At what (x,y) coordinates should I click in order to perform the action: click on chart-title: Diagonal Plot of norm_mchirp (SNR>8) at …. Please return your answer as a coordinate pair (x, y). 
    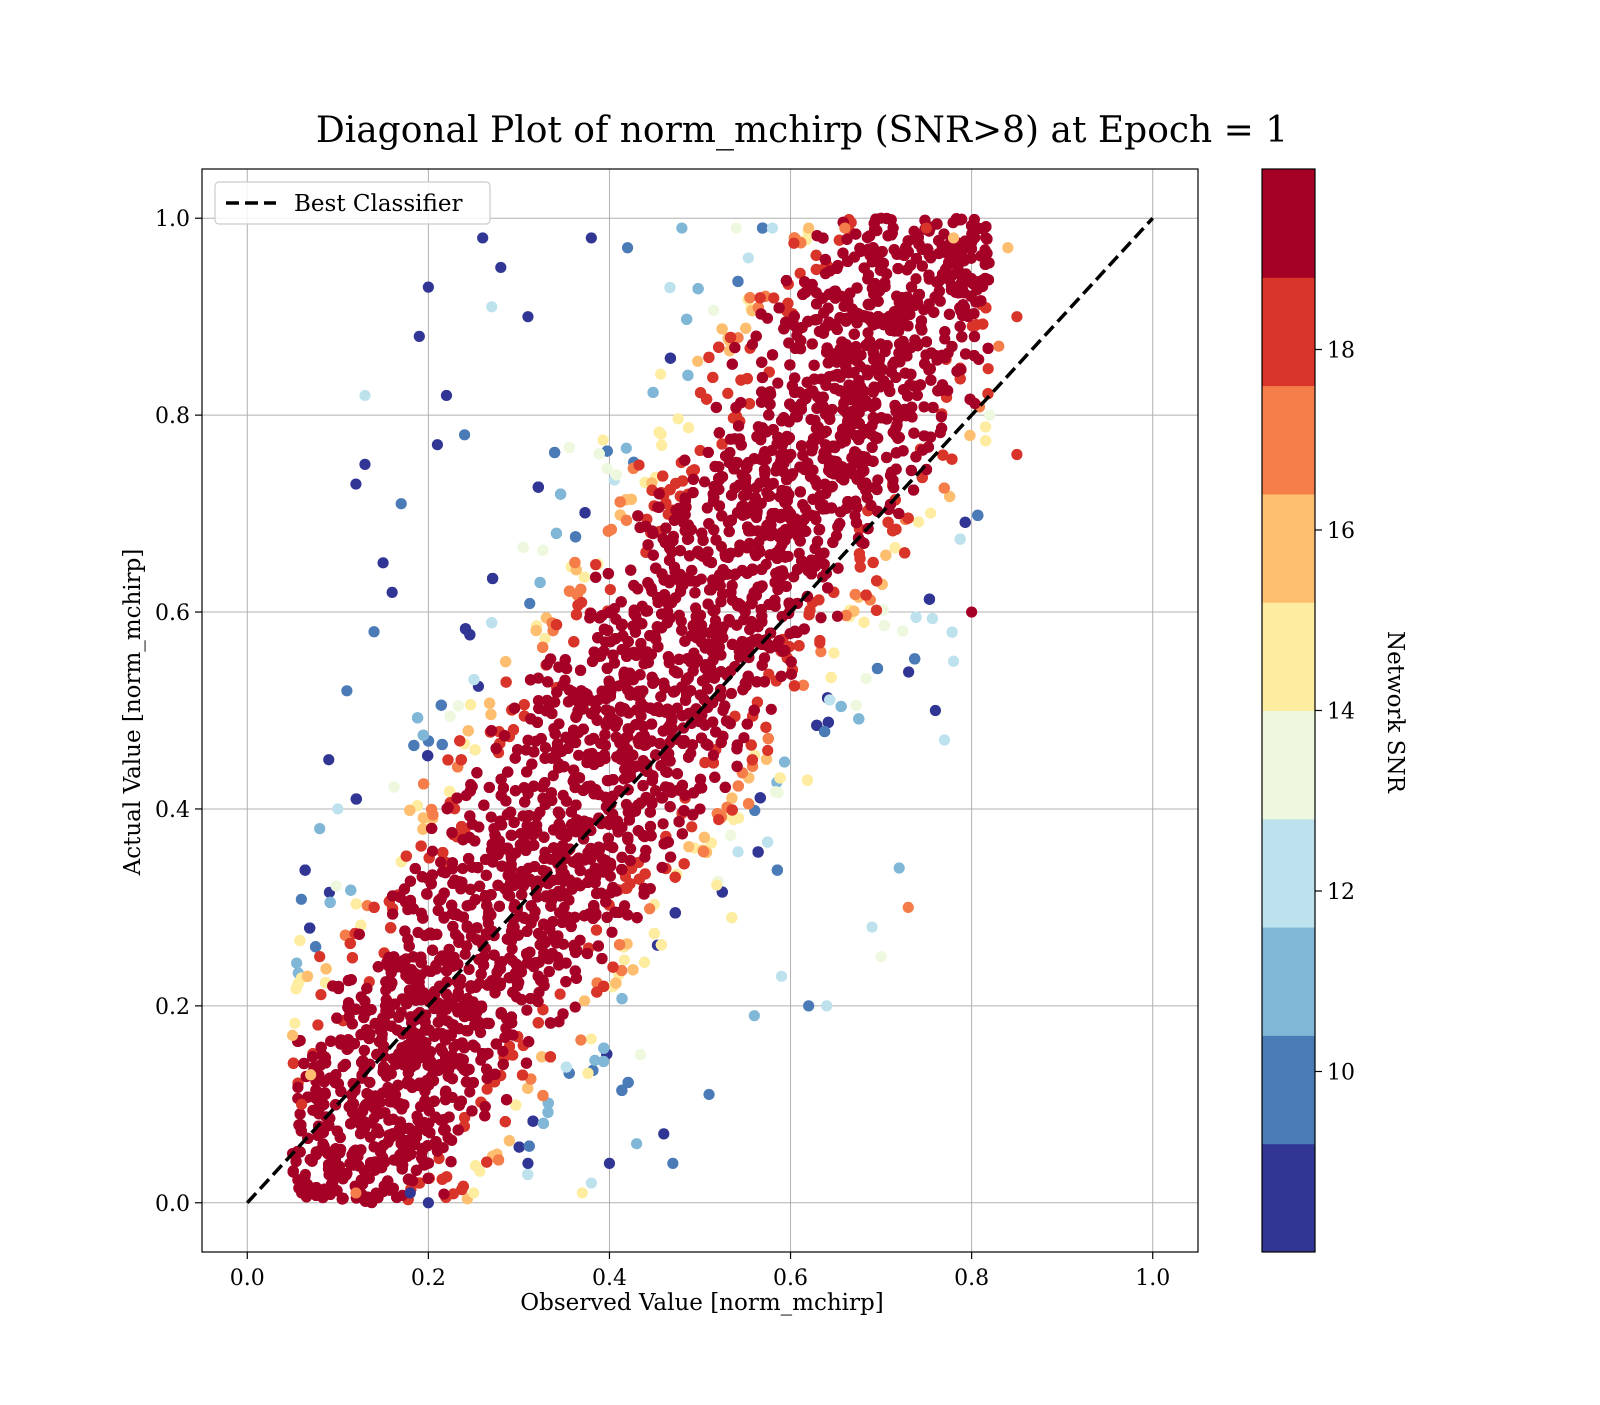
    Looking at the image, I should click on (802, 130).